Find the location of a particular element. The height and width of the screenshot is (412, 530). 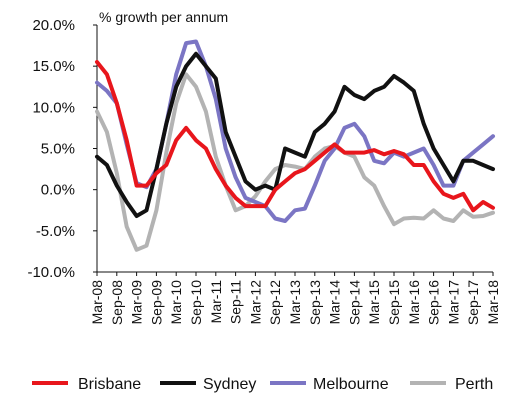

x-tick-label: Sep-09 is located at coordinates (156, 302).